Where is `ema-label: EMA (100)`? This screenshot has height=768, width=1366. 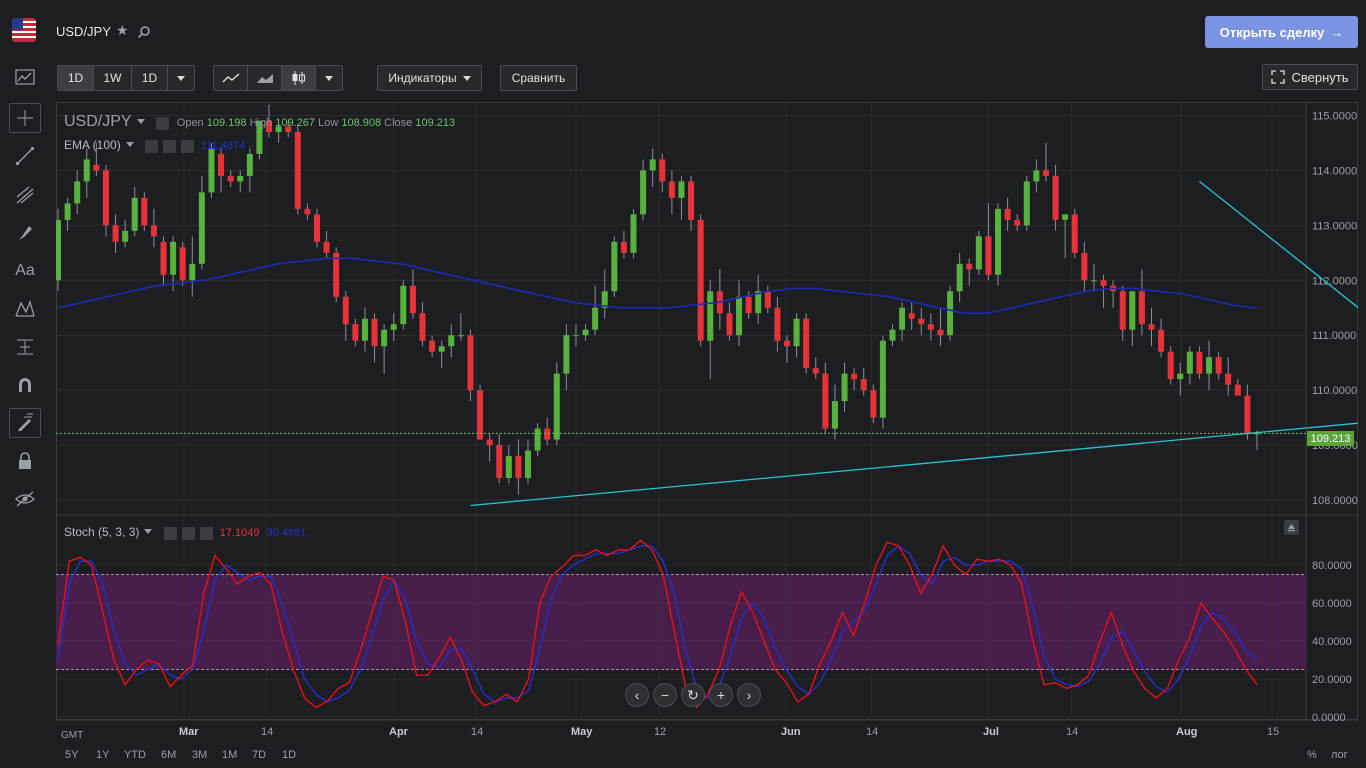 ema-label: EMA (100) is located at coordinates (92, 145).